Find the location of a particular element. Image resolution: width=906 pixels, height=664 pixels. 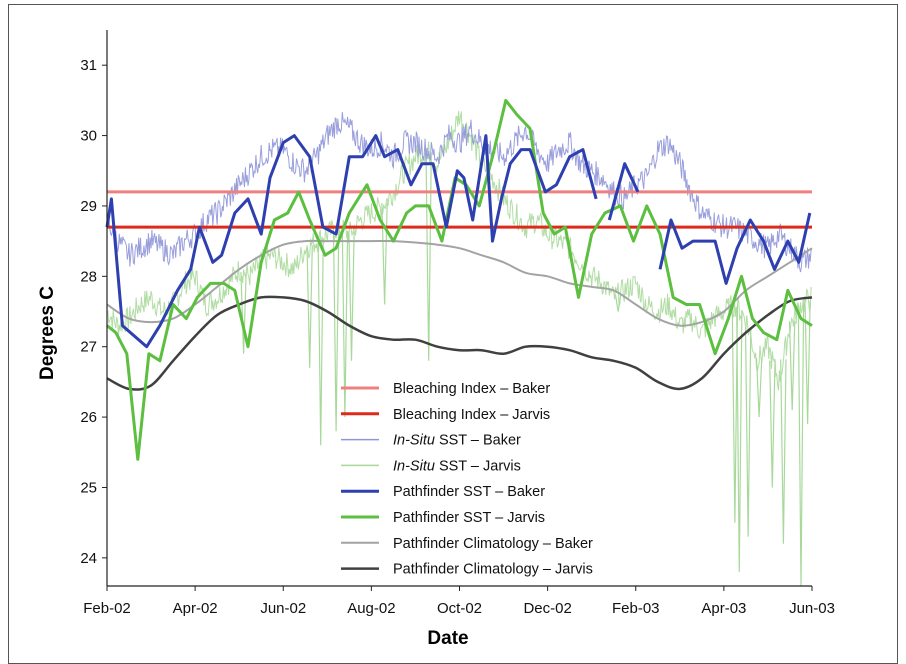

y-tick-label: 27 is located at coordinates (88, 347).